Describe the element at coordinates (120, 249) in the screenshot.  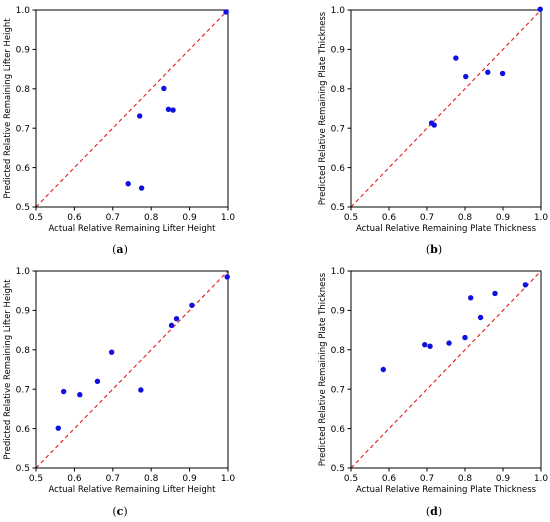
I see `subplot-caption: (a)` at that location.